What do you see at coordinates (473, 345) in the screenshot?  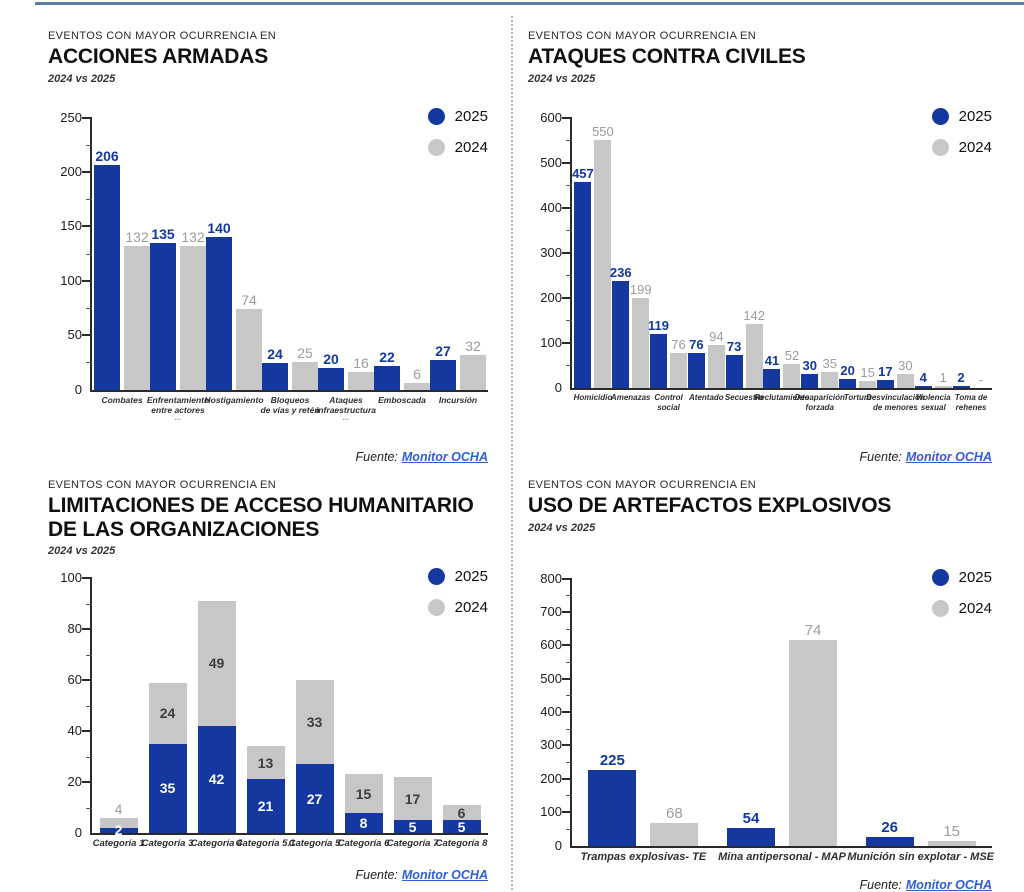 I see `value-label-2024: 32` at bounding box center [473, 345].